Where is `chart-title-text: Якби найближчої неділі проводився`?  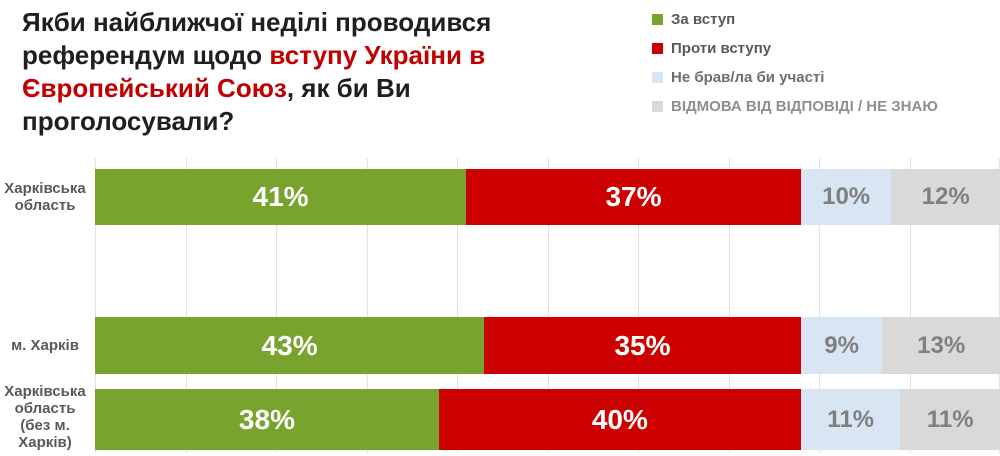
chart-title-text: Якби найближчої неділі проводився is located at coordinates (257, 22).